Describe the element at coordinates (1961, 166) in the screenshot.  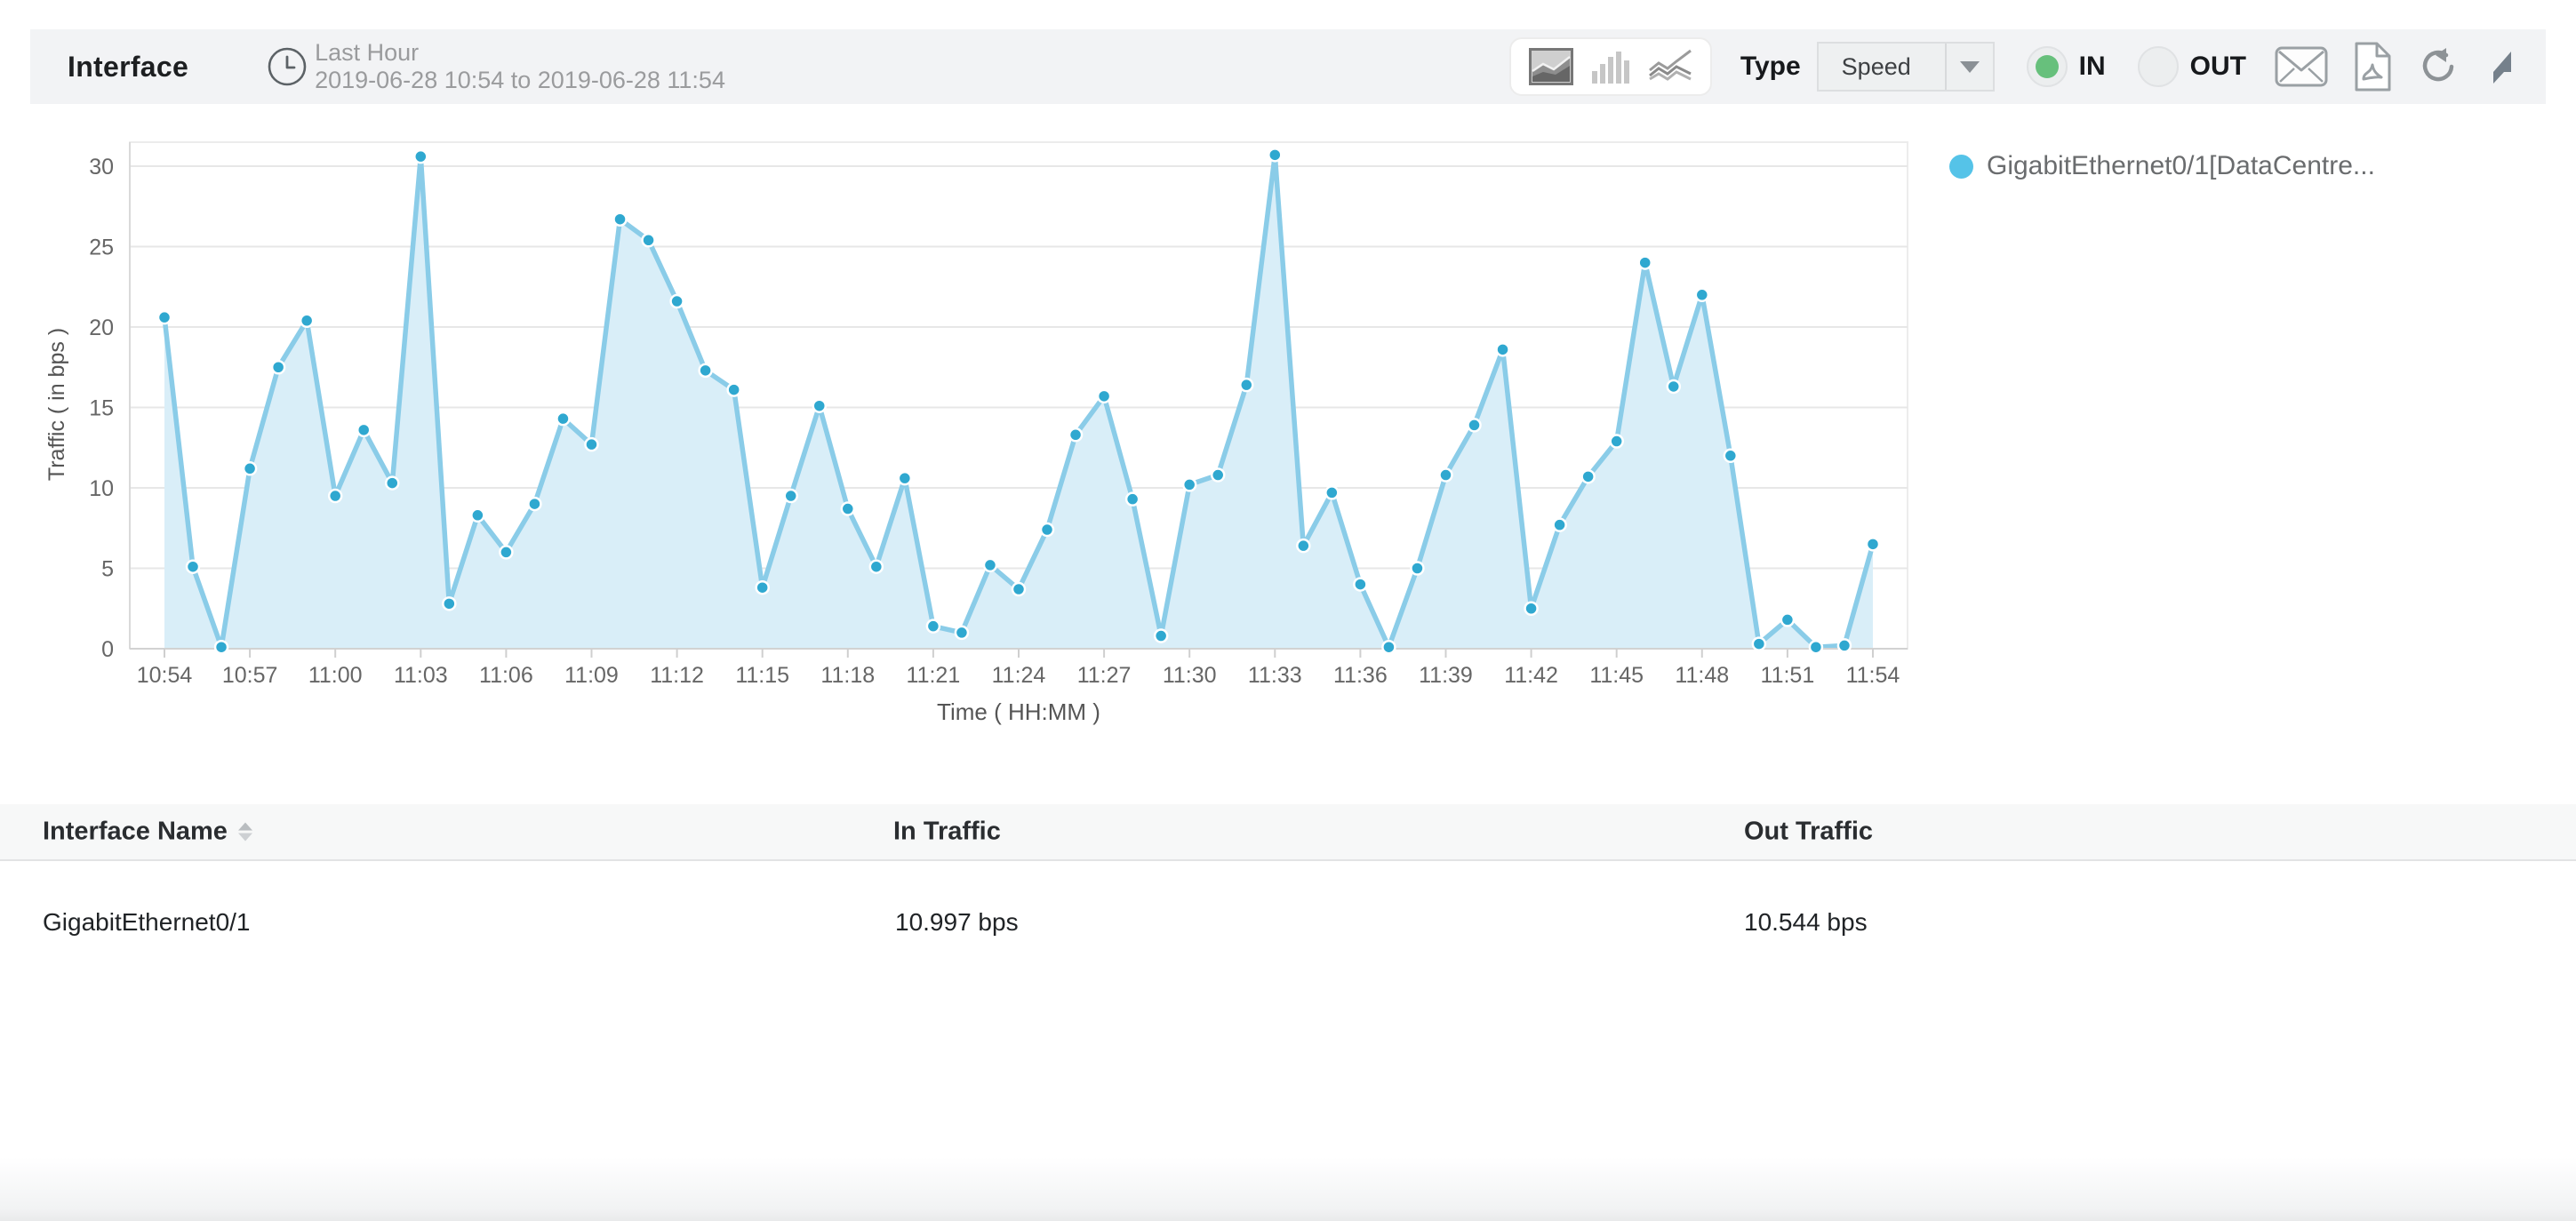
I see `legend-dot` at that location.